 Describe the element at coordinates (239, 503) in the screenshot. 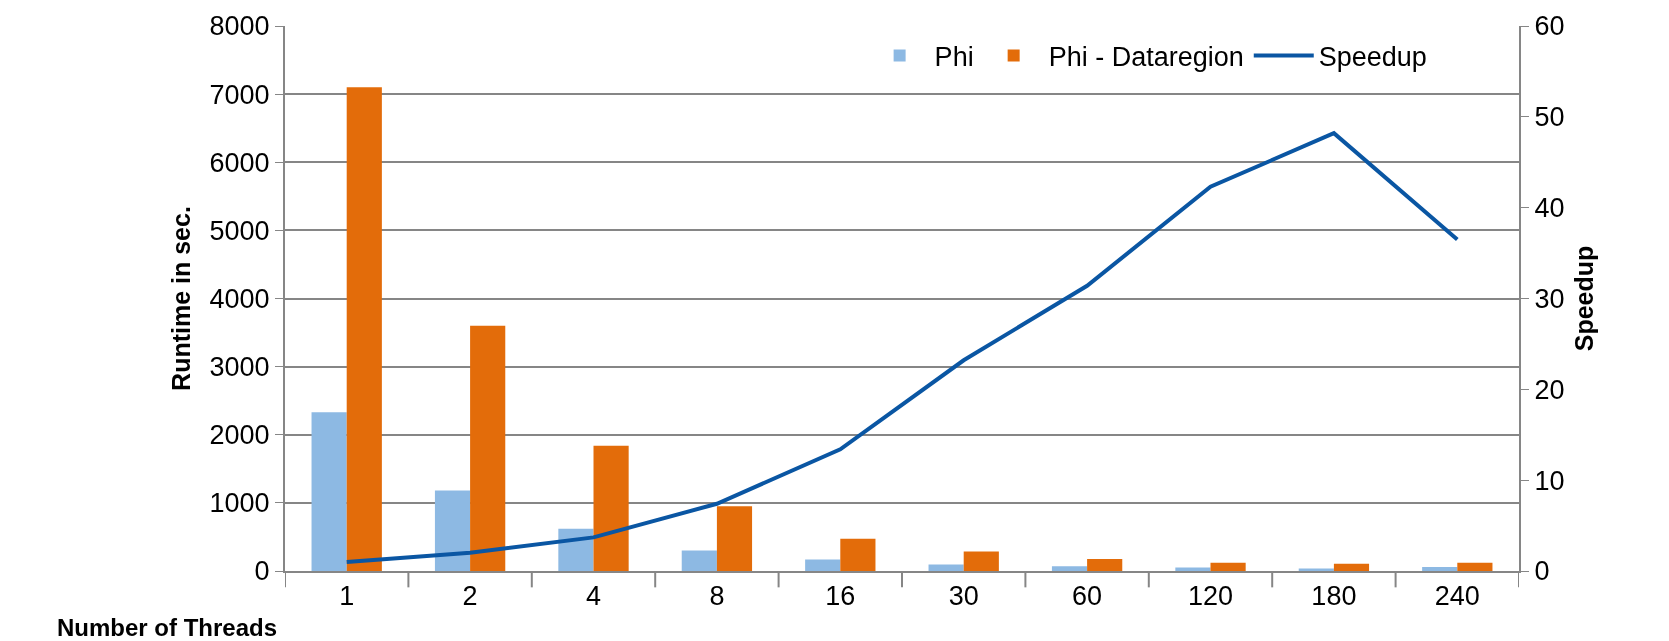

I see `y-tick-label: 1000` at that location.